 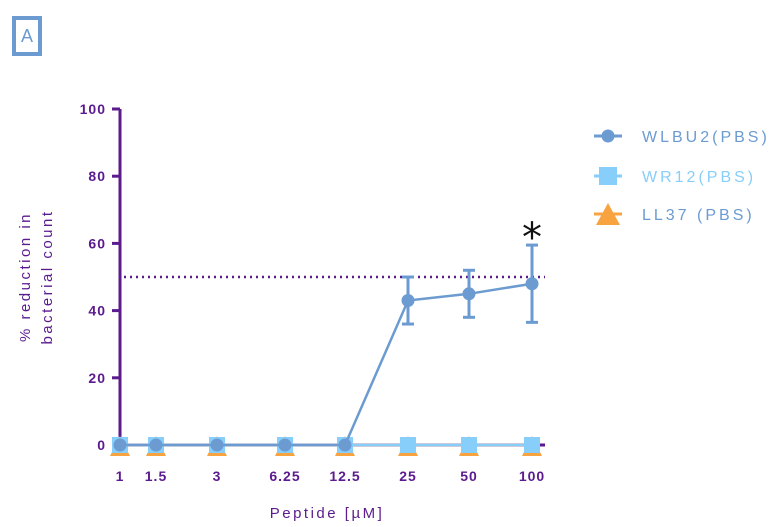 I want to click on x-tick-label: 50, so click(x=469, y=476).